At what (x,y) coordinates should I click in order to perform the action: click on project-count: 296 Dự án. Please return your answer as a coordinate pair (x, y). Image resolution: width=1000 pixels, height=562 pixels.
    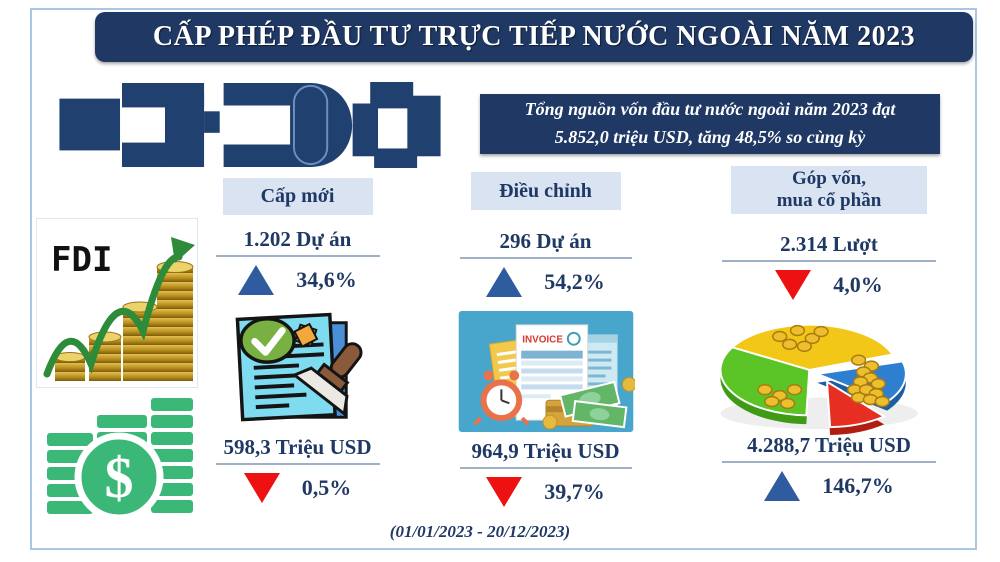
    Looking at the image, I should click on (545, 244).